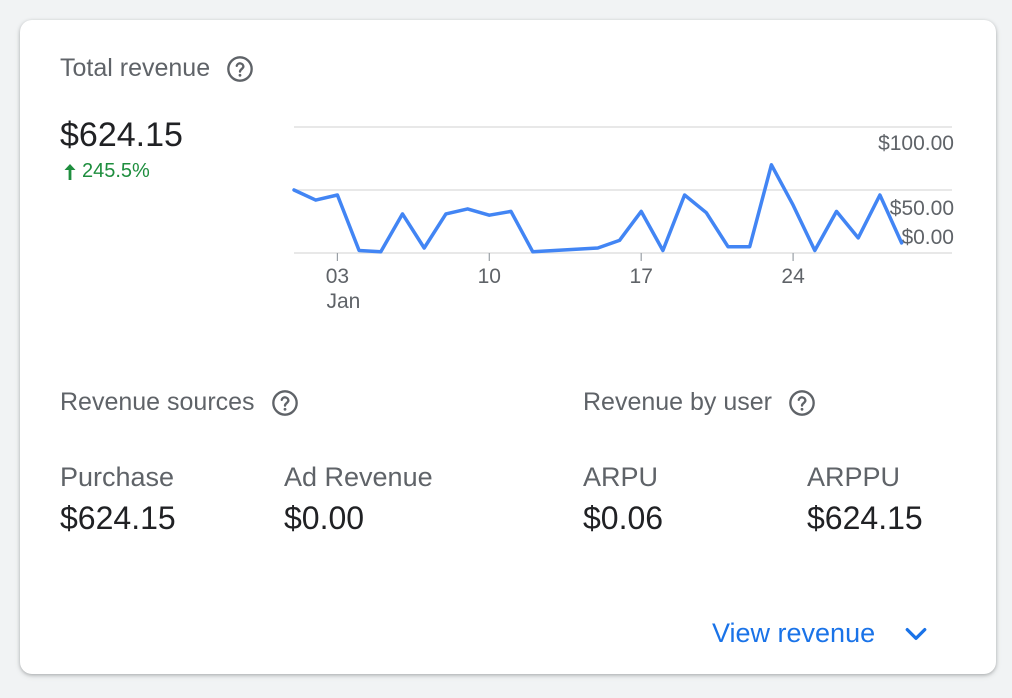 The width and height of the screenshot is (1012, 698). I want to click on revenue-change: 245.5%, so click(106, 171).